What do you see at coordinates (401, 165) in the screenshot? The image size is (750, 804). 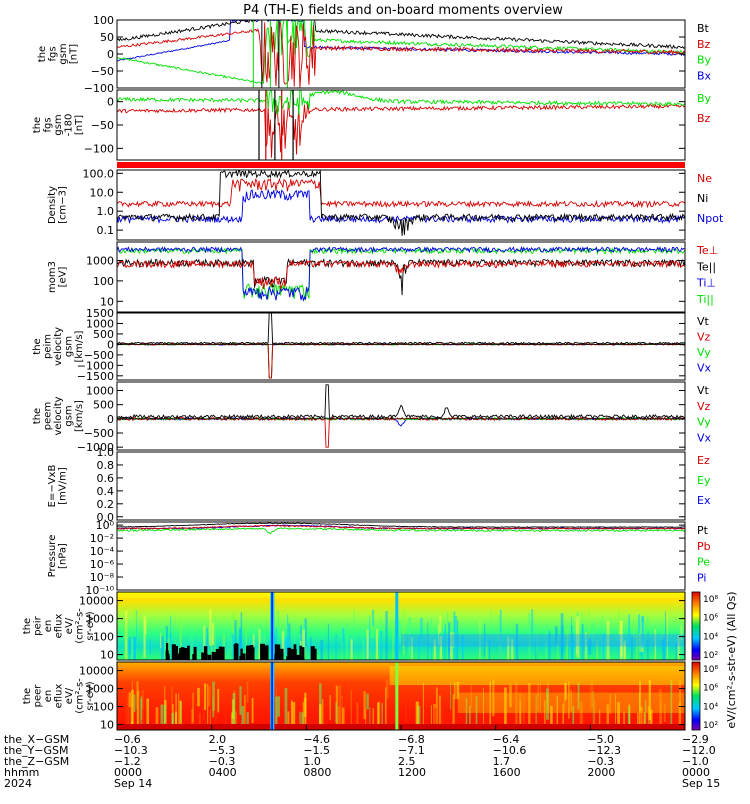 I see `status-bar` at bounding box center [401, 165].